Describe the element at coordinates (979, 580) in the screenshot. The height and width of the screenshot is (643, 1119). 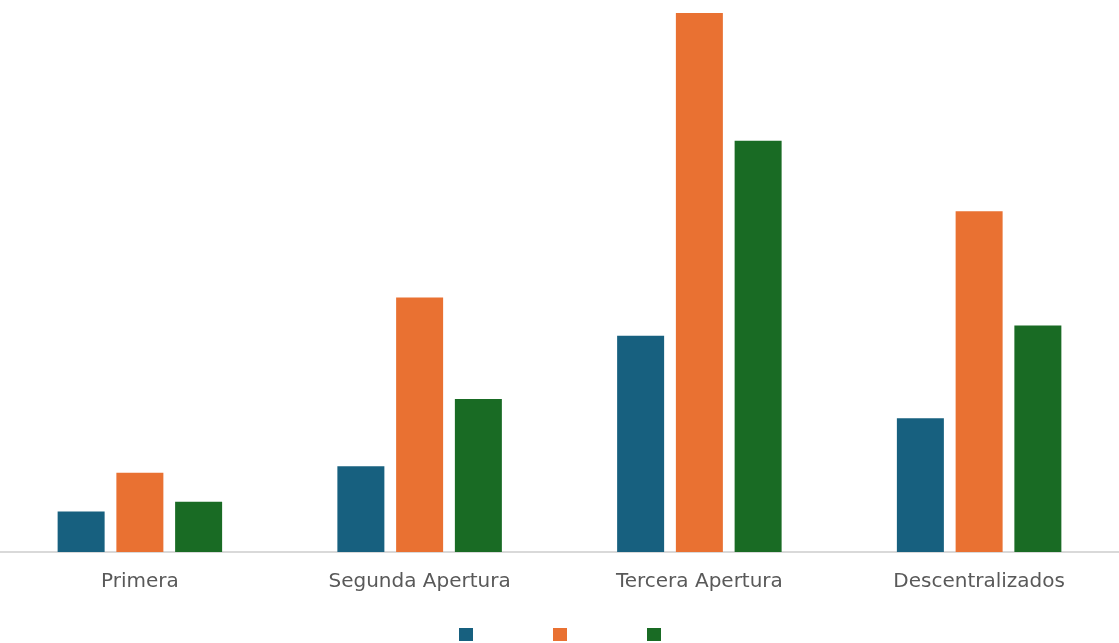
I see `x-tick-label: Descentralizados` at that location.